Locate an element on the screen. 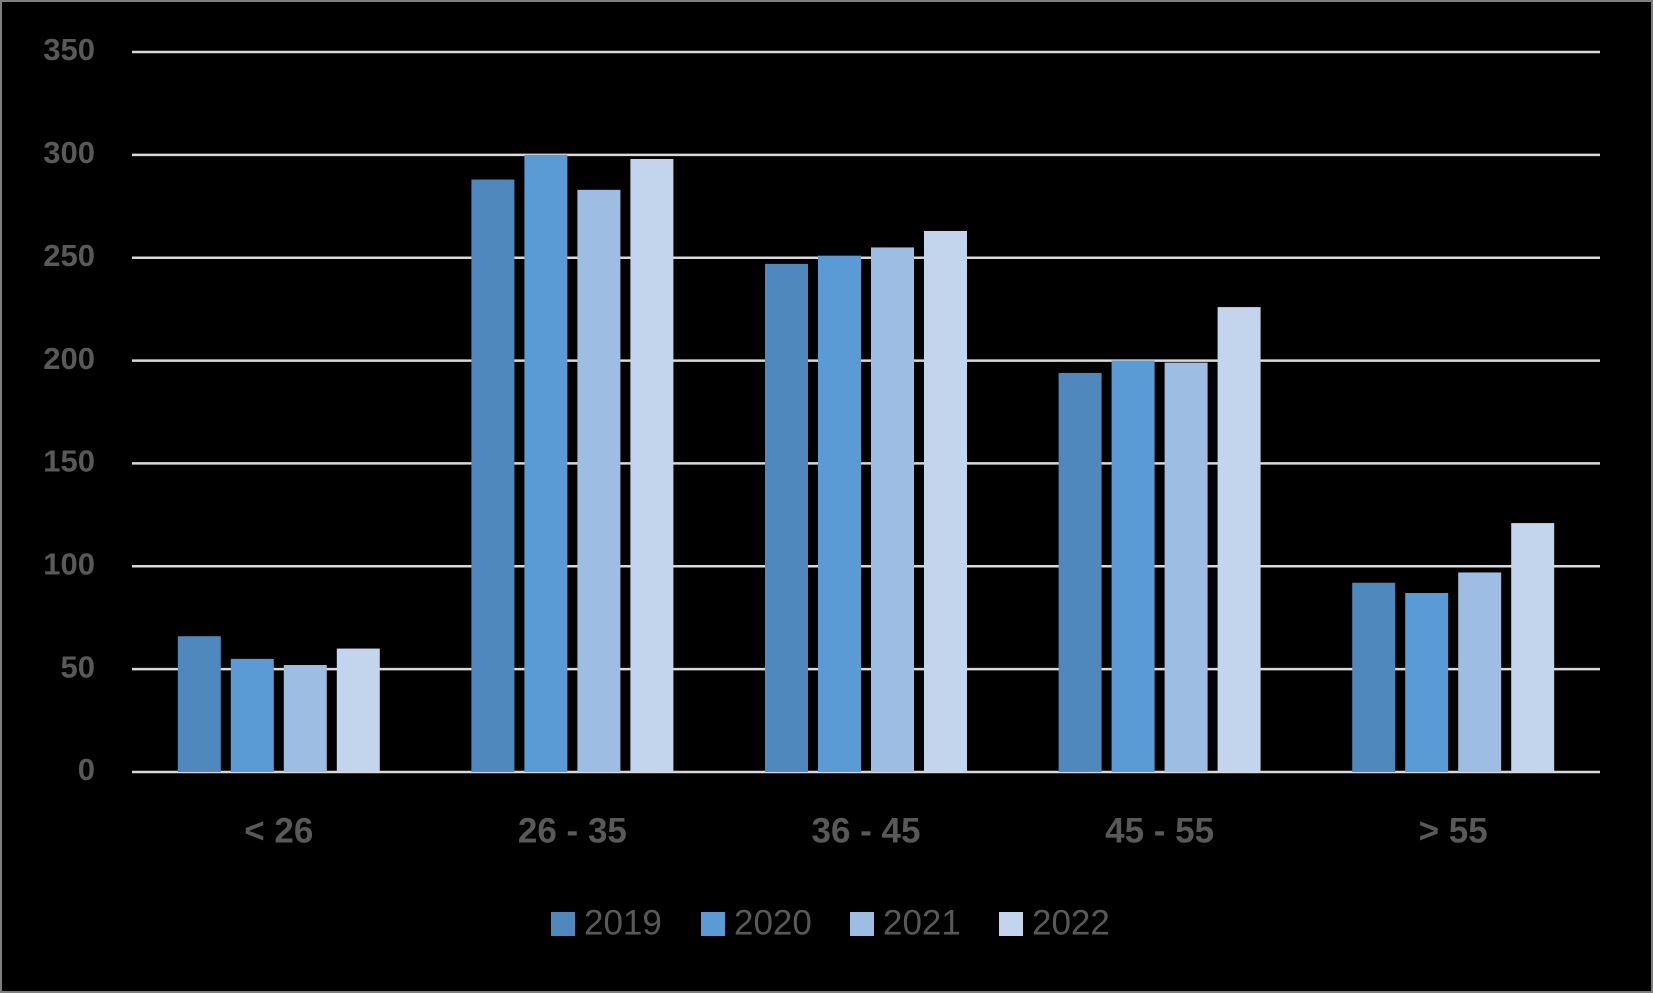  y-tick-label: 200 is located at coordinates (69, 358).